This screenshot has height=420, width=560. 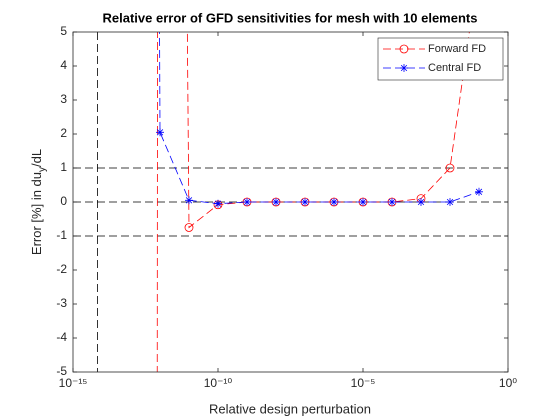 What do you see at coordinates (61, 269) in the screenshot?
I see `y-tick-label: -2` at bounding box center [61, 269].